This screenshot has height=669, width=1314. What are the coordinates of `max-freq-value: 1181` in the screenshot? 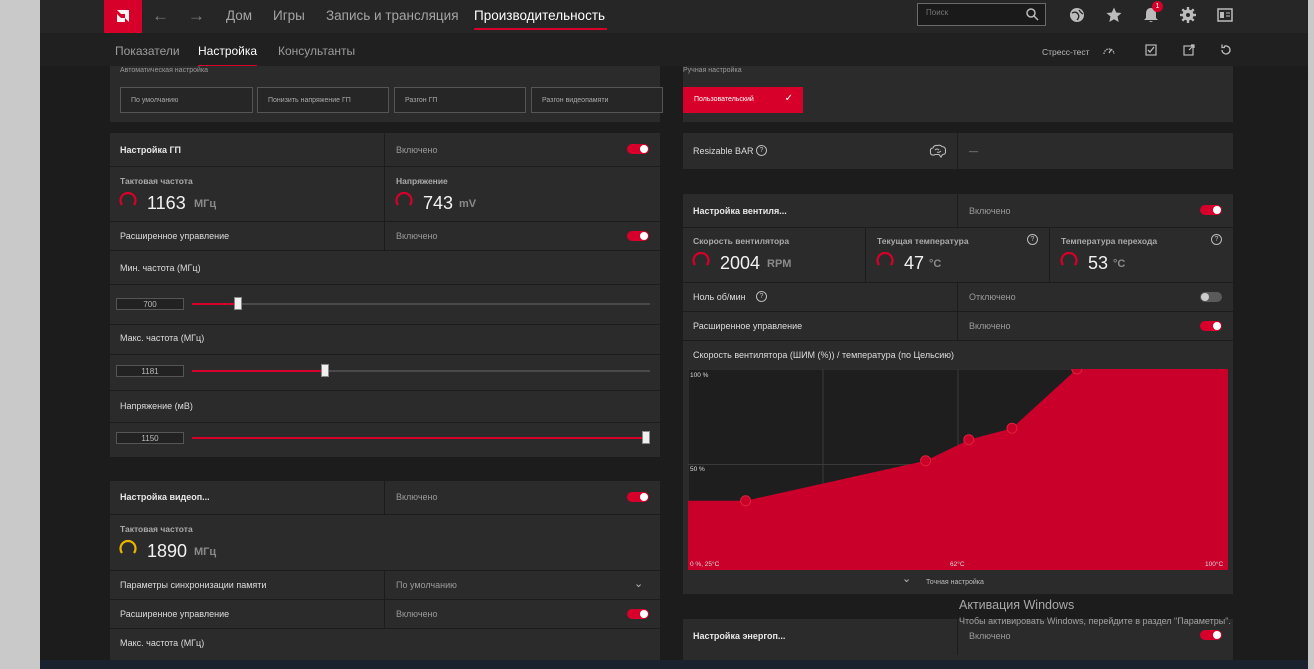 It's located at (150, 371).